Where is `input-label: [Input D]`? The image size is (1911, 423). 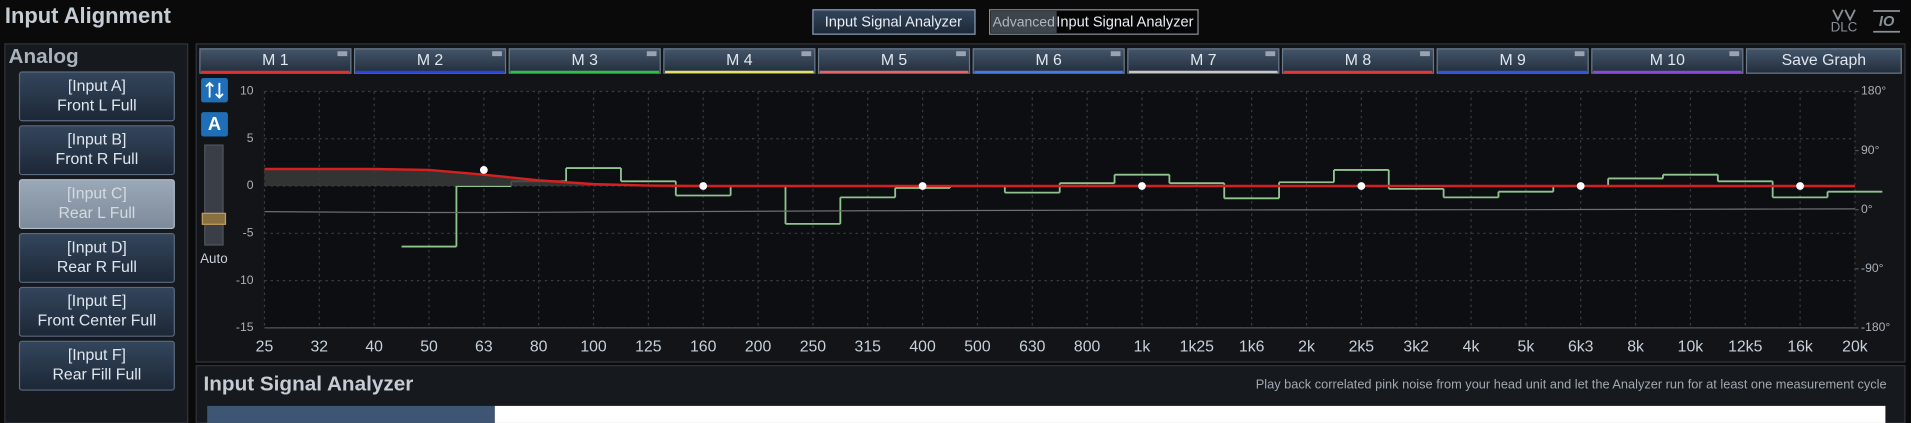 input-label: [Input D] is located at coordinates (97, 247).